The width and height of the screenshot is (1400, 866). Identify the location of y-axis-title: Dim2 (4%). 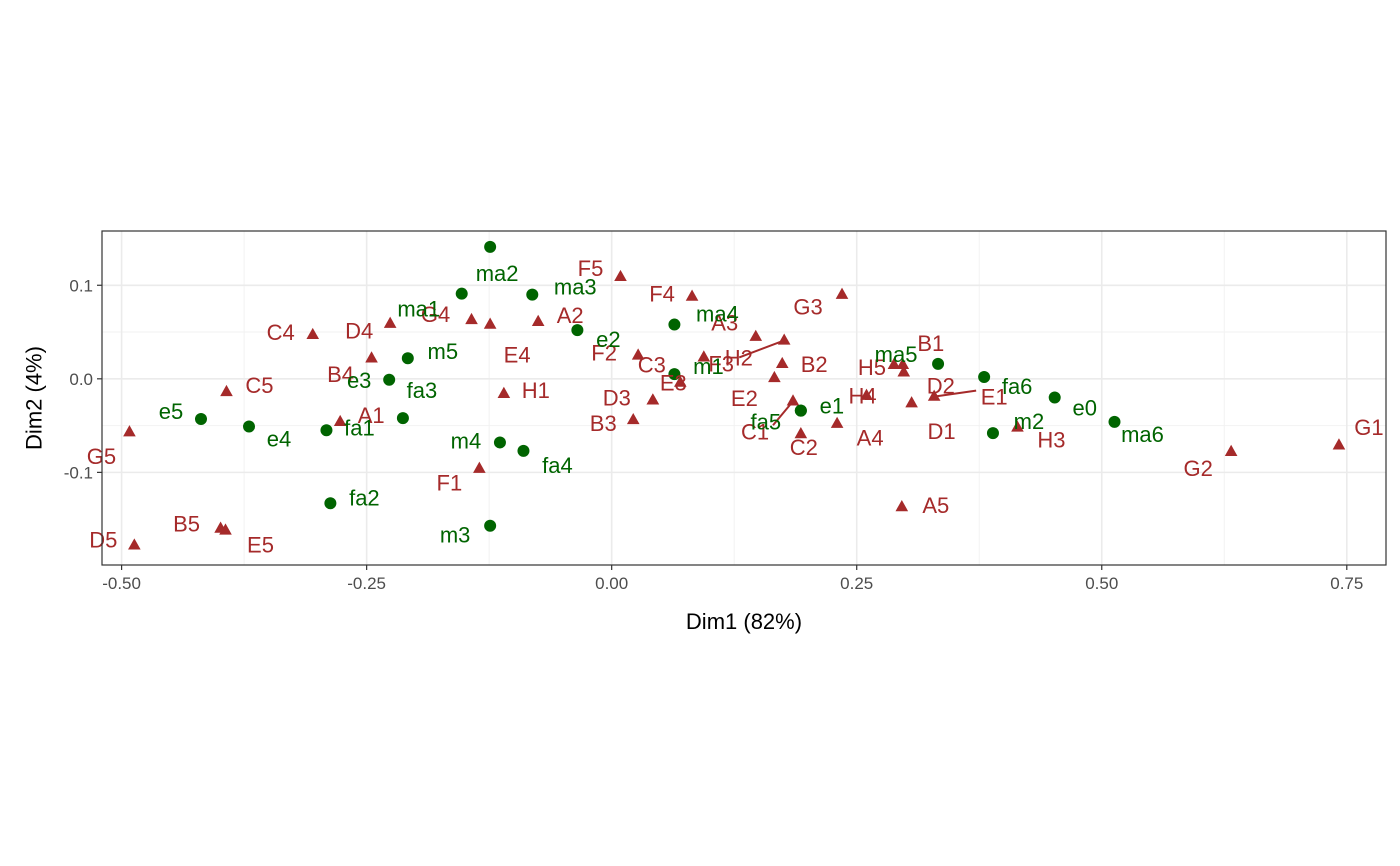
(34, 398).